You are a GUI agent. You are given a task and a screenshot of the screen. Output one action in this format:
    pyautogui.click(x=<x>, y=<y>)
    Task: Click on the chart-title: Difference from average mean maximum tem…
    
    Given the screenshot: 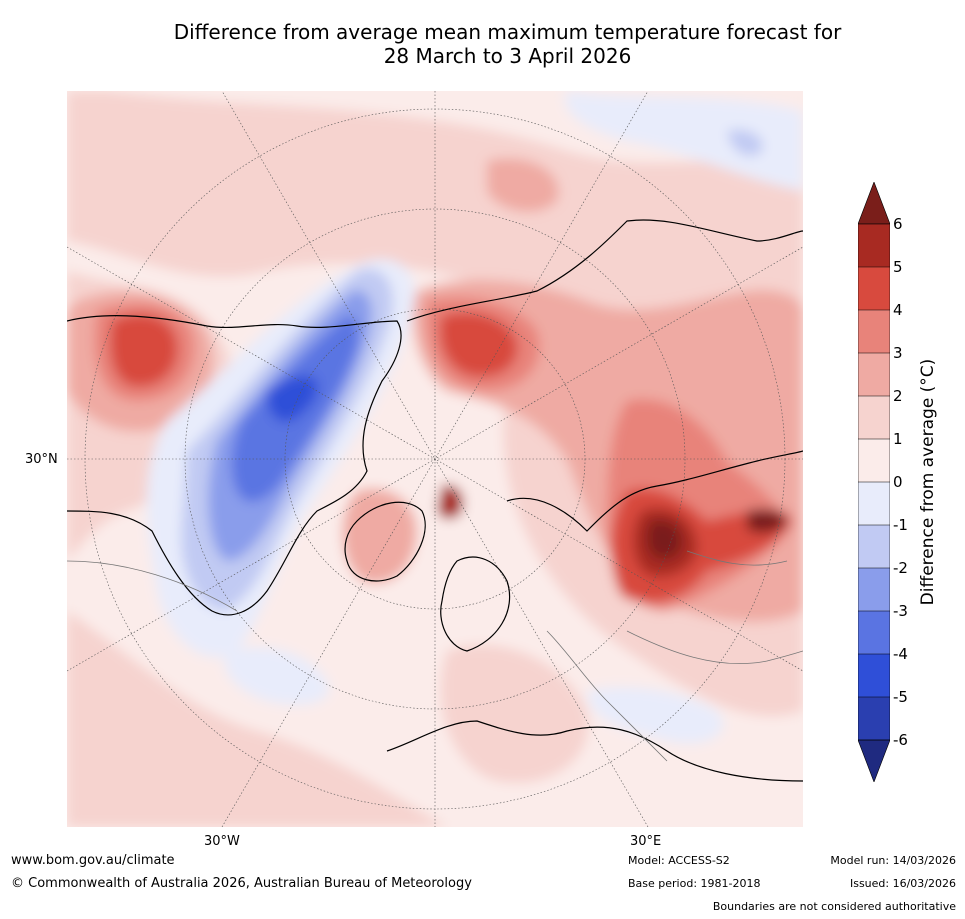 What is the action you would take?
    pyautogui.click(x=482, y=44)
    